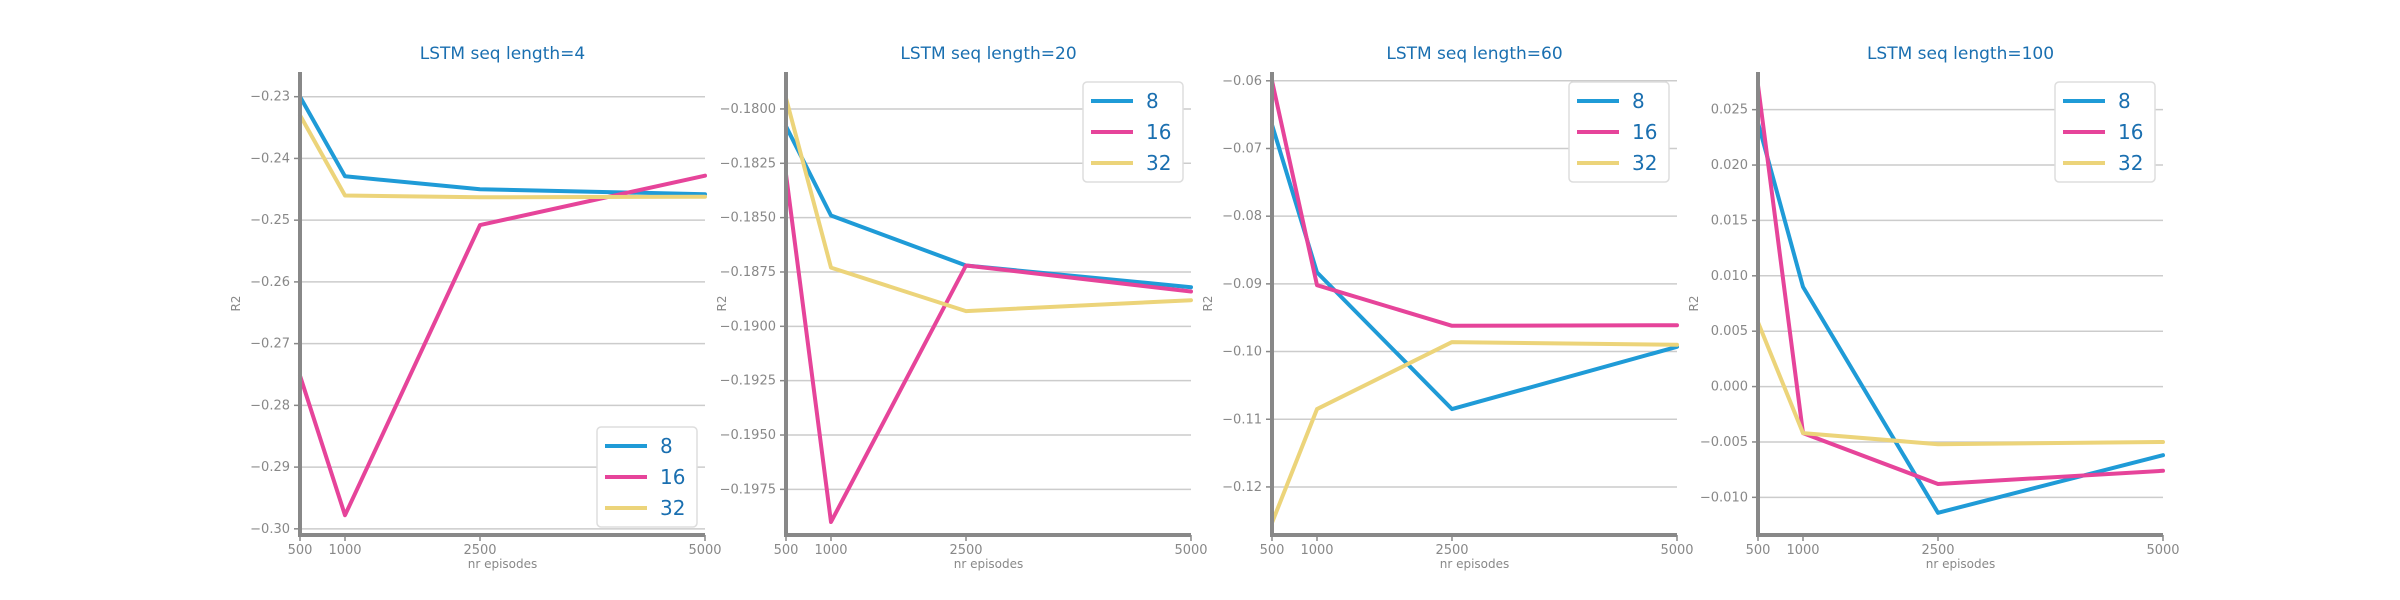 The image size is (2400, 600). What do you see at coordinates (1729, 220) in the screenshot?
I see `y-tick-label: 0.015` at bounding box center [1729, 220].